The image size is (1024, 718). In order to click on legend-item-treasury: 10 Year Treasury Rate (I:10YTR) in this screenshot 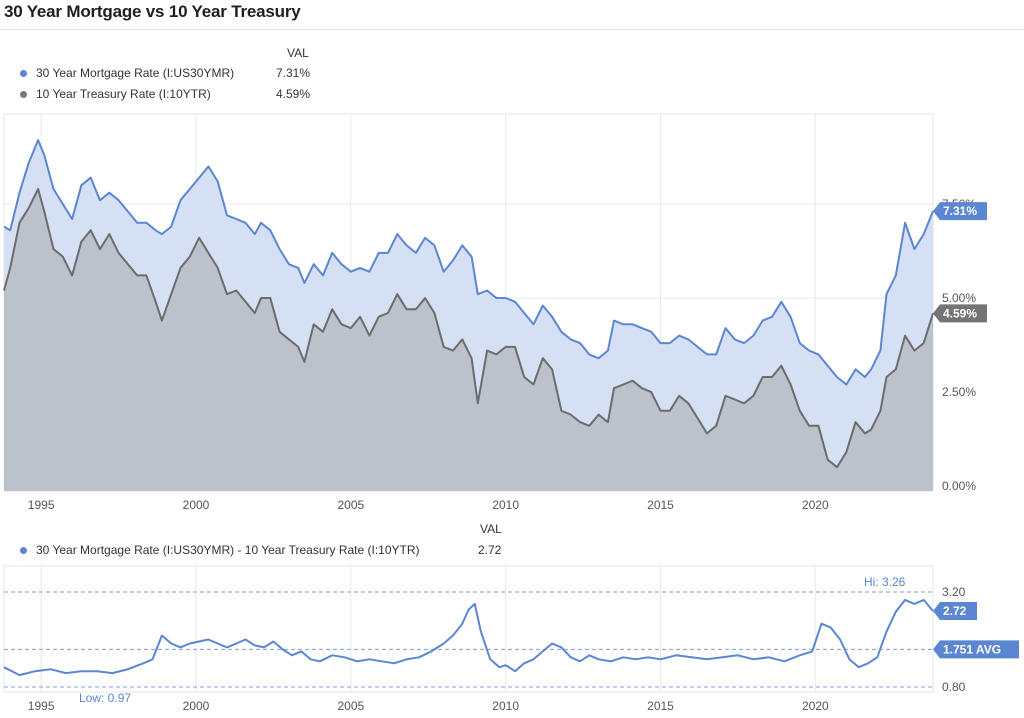, I will do `click(115, 94)`.